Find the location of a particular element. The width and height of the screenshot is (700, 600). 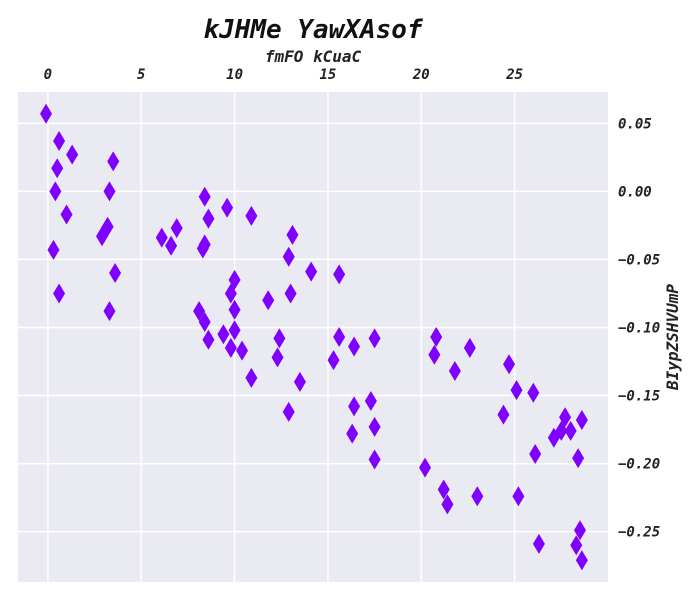

x-axis-label: fmFO kCuaC is located at coordinates (313, 56).